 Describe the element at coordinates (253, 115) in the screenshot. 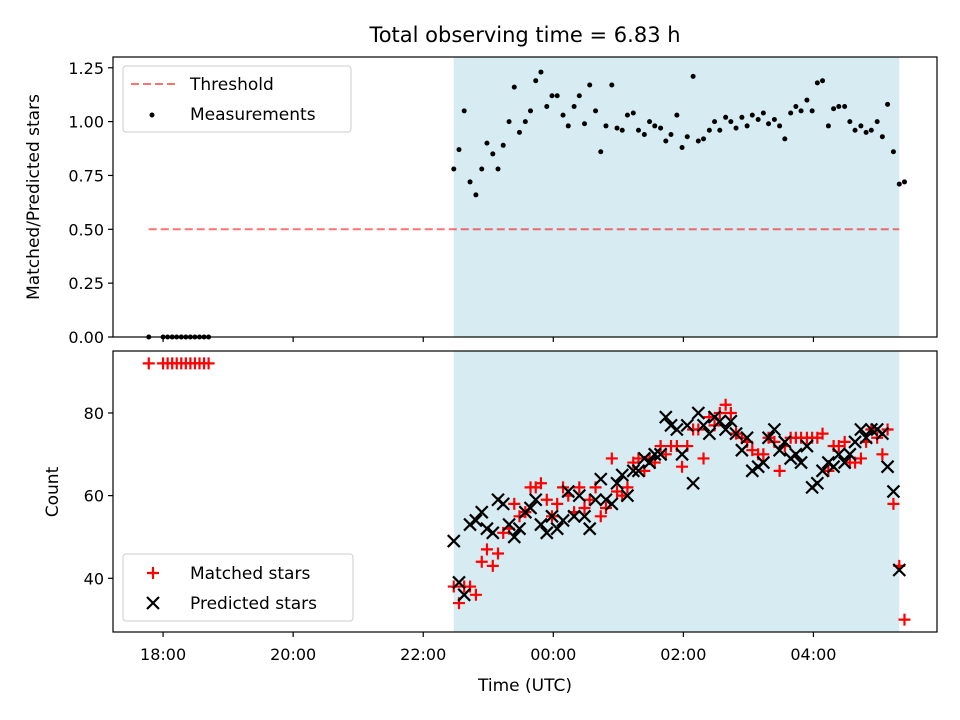

I see `legend-measurements-label: Measurements` at that location.